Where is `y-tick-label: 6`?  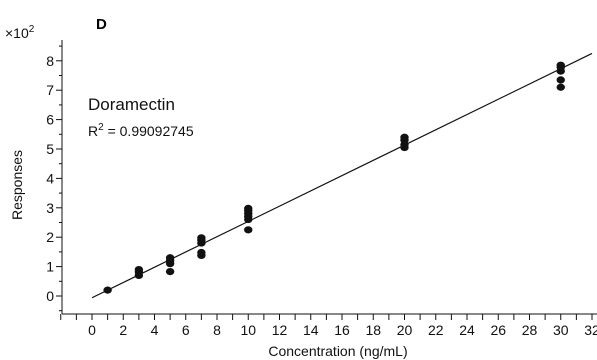
y-tick-label: 6 is located at coordinates (50, 120).